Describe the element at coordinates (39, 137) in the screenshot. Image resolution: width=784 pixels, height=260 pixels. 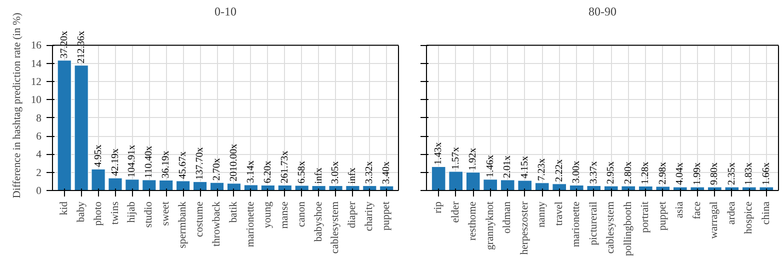
I see `y-tick-label: 6` at that location.